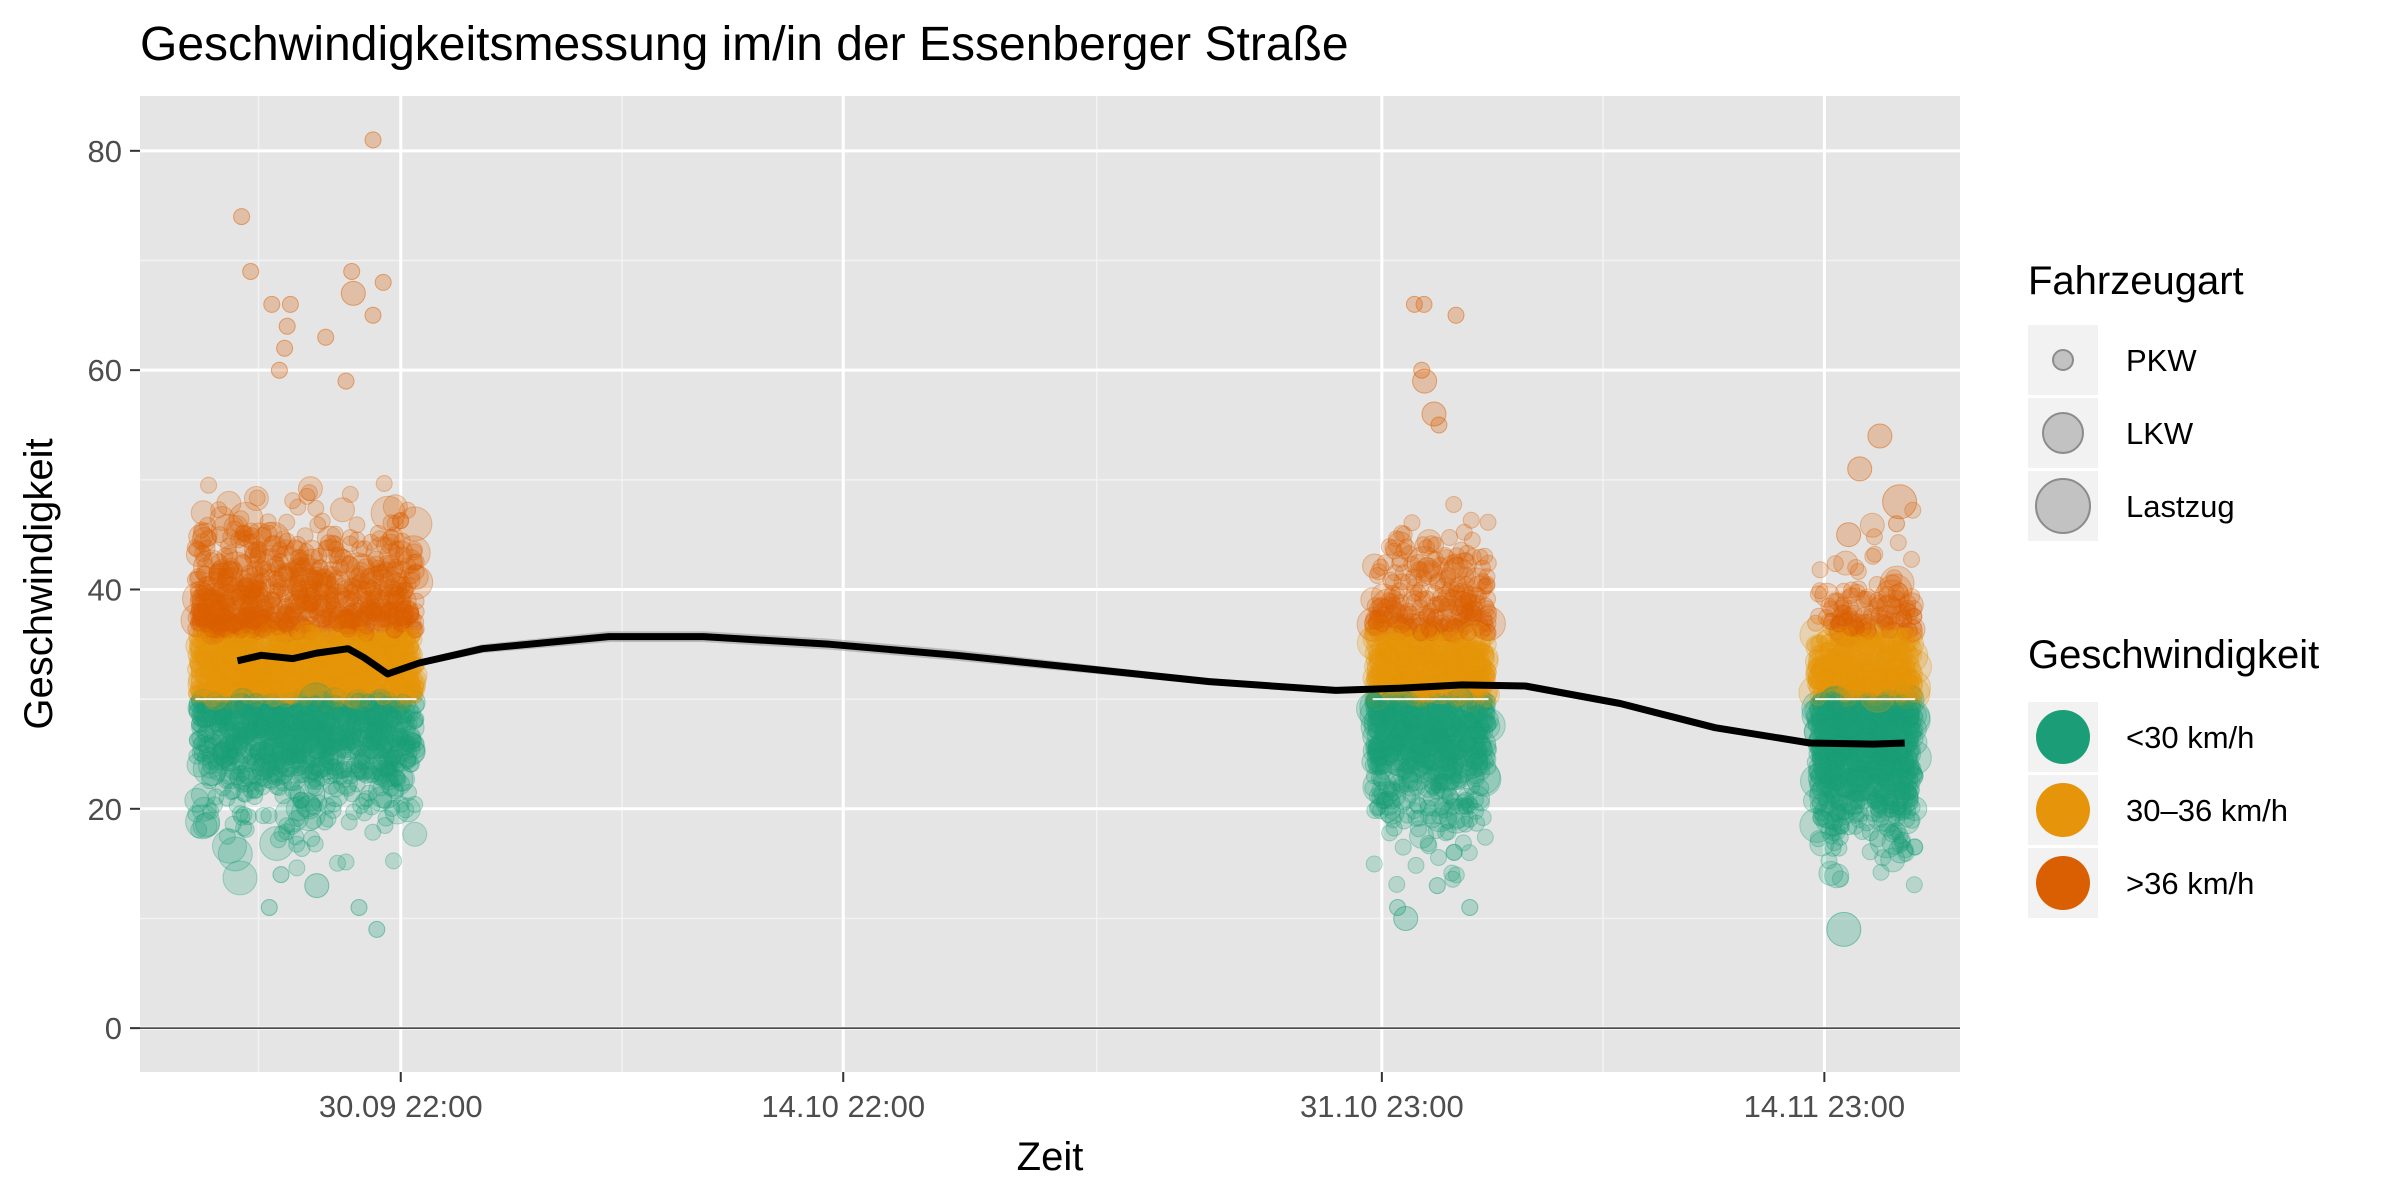 The width and height of the screenshot is (2400, 1200). I want to click on data-point-outlier, so click(373, 315).